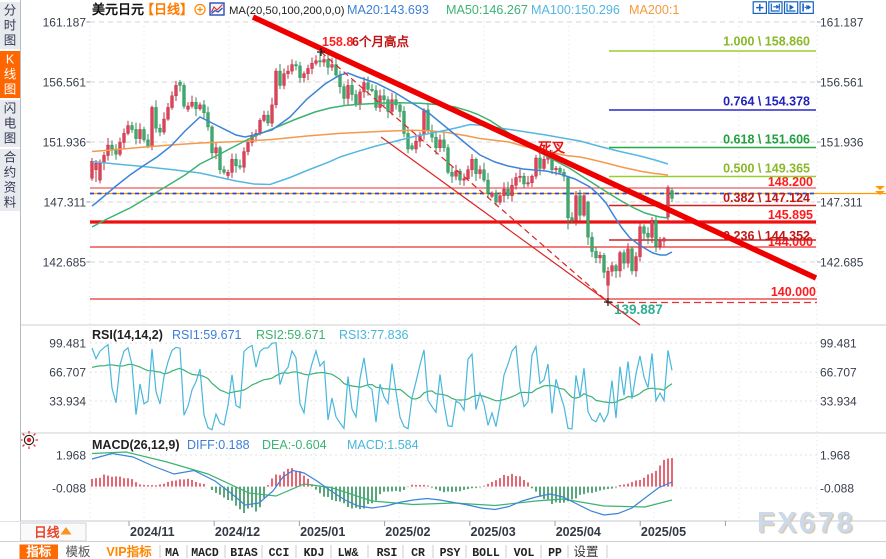 The width and height of the screenshot is (886, 559). I want to click on svg-text: 2025/05, so click(663, 532).